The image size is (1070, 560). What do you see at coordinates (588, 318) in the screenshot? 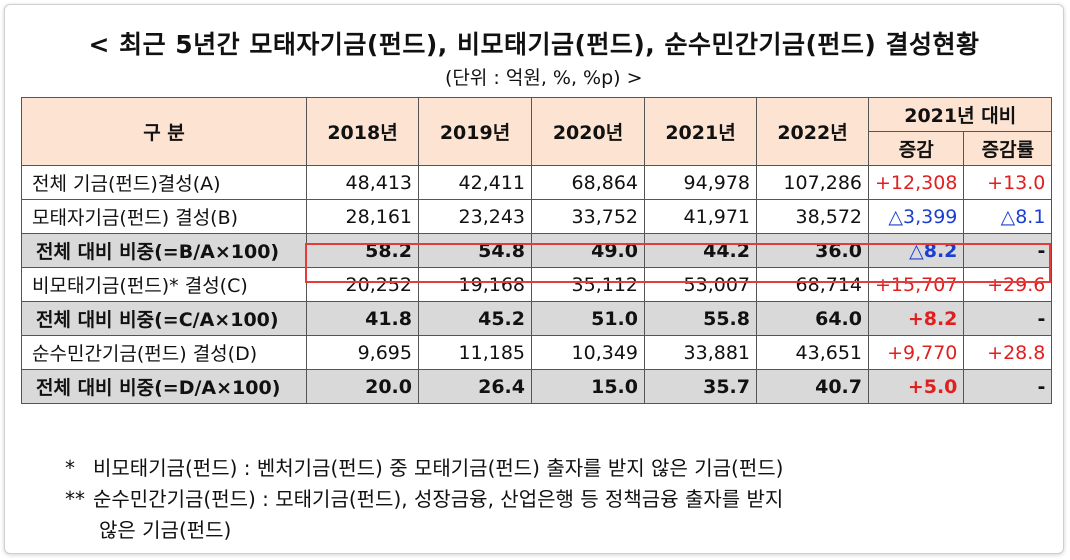
I see `year-value-cell: 51.0` at bounding box center [588, 318].